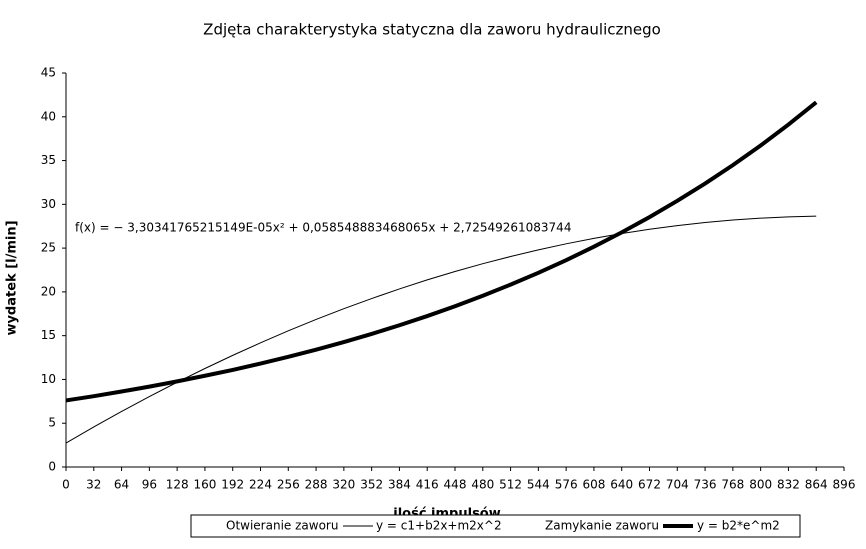  What do you see at coordinates (52, 467) in the screenshot?
I see `y-tick-label: 0` at bounding box center [52, 467].